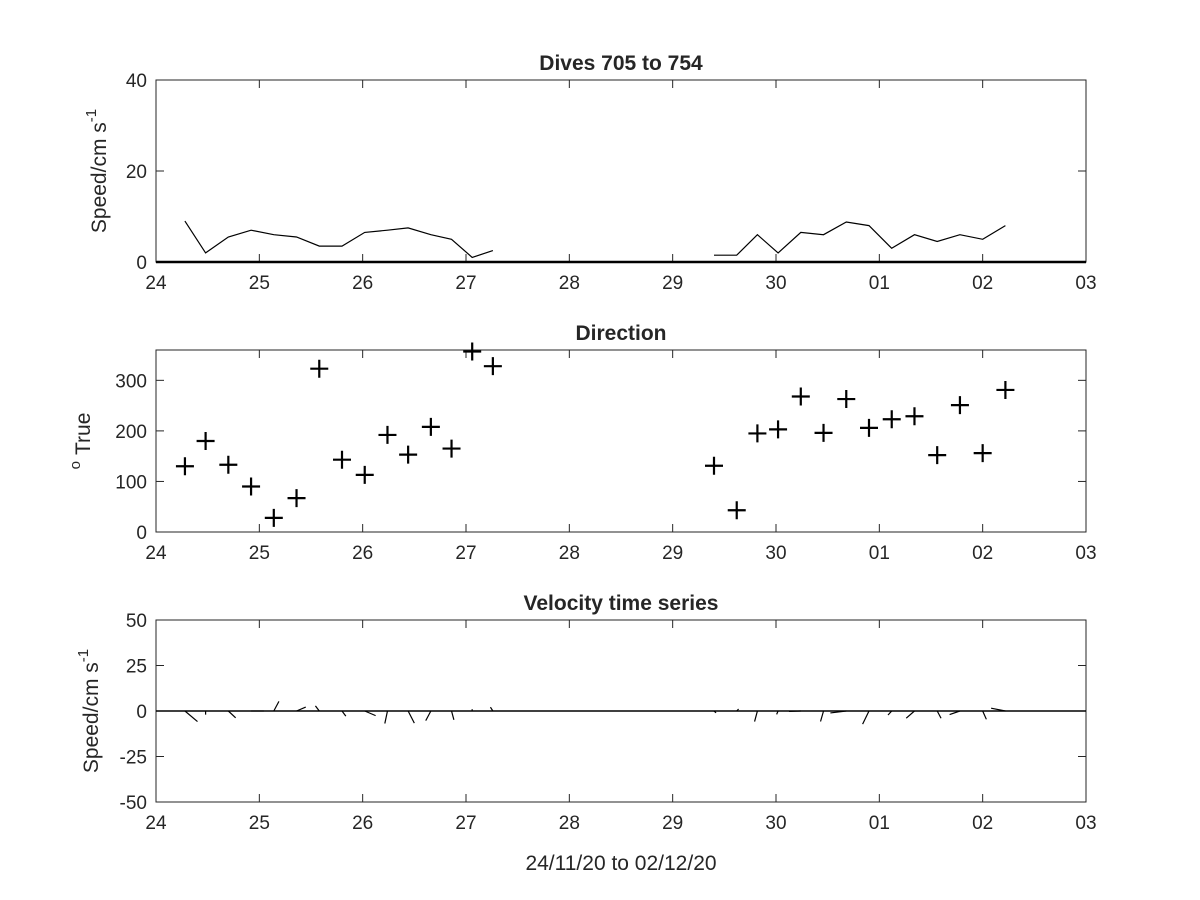 The width and height of the screenshot is (1200, 900). I want to click on y-tick-label: 40, so click(136, 81).